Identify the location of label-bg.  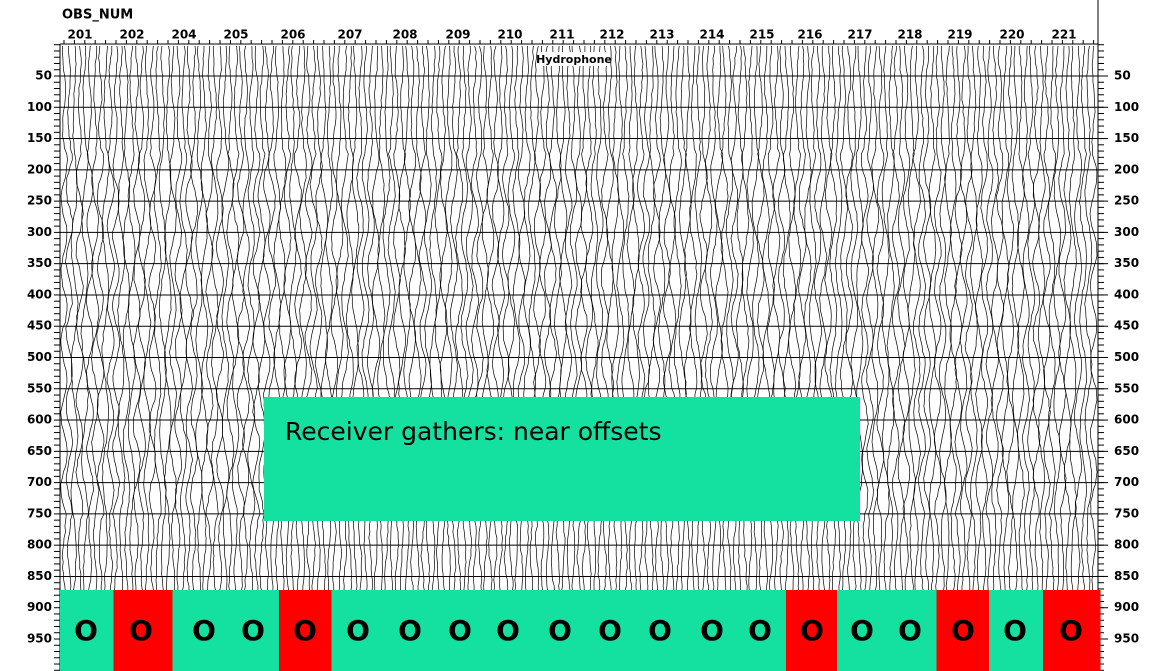
(574, 59).